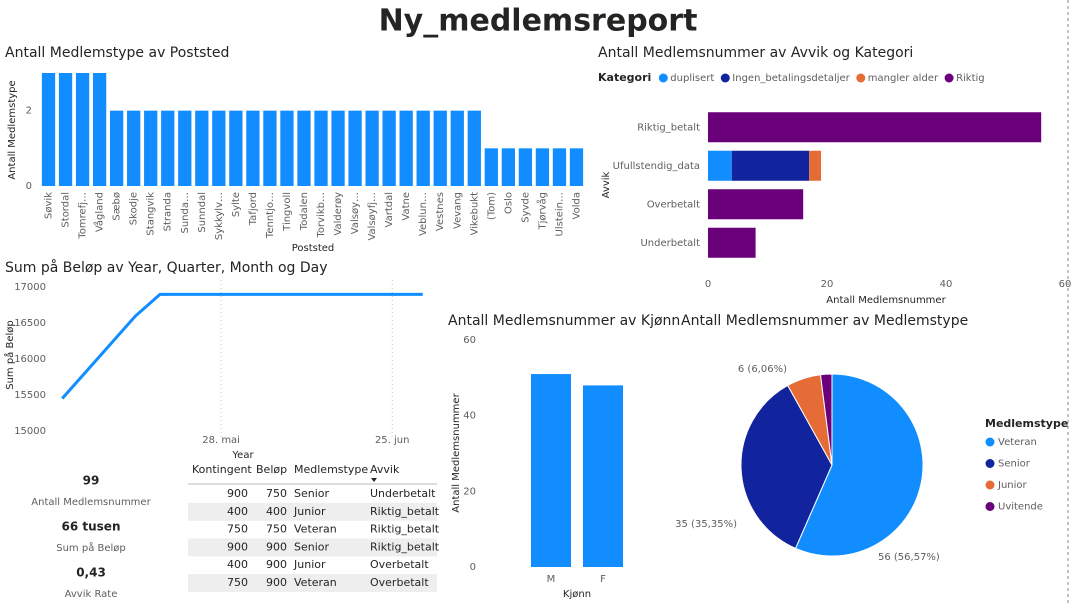 The image size is (1076, 603). What do you see at coordinates (30, 287) in the screenshot?
I see `y-tick-label: 17000` at bounding box center [30, 287].